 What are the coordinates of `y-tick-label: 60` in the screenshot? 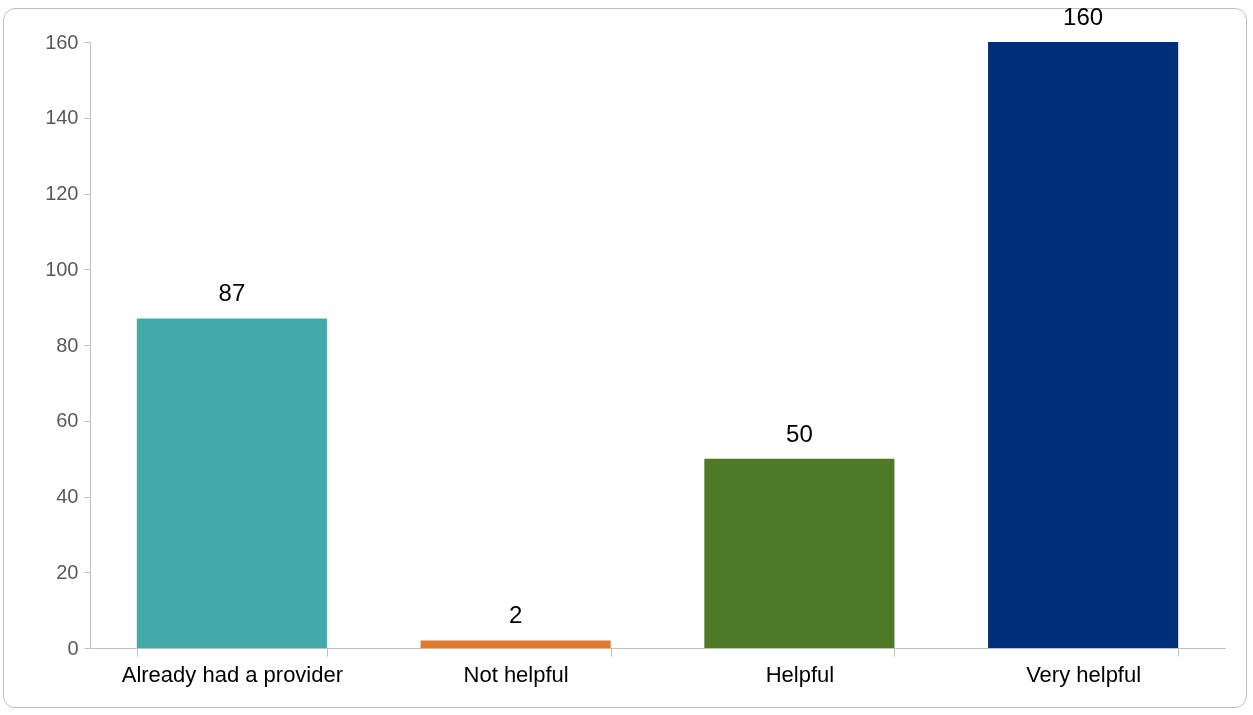 It's located at (67, 420).